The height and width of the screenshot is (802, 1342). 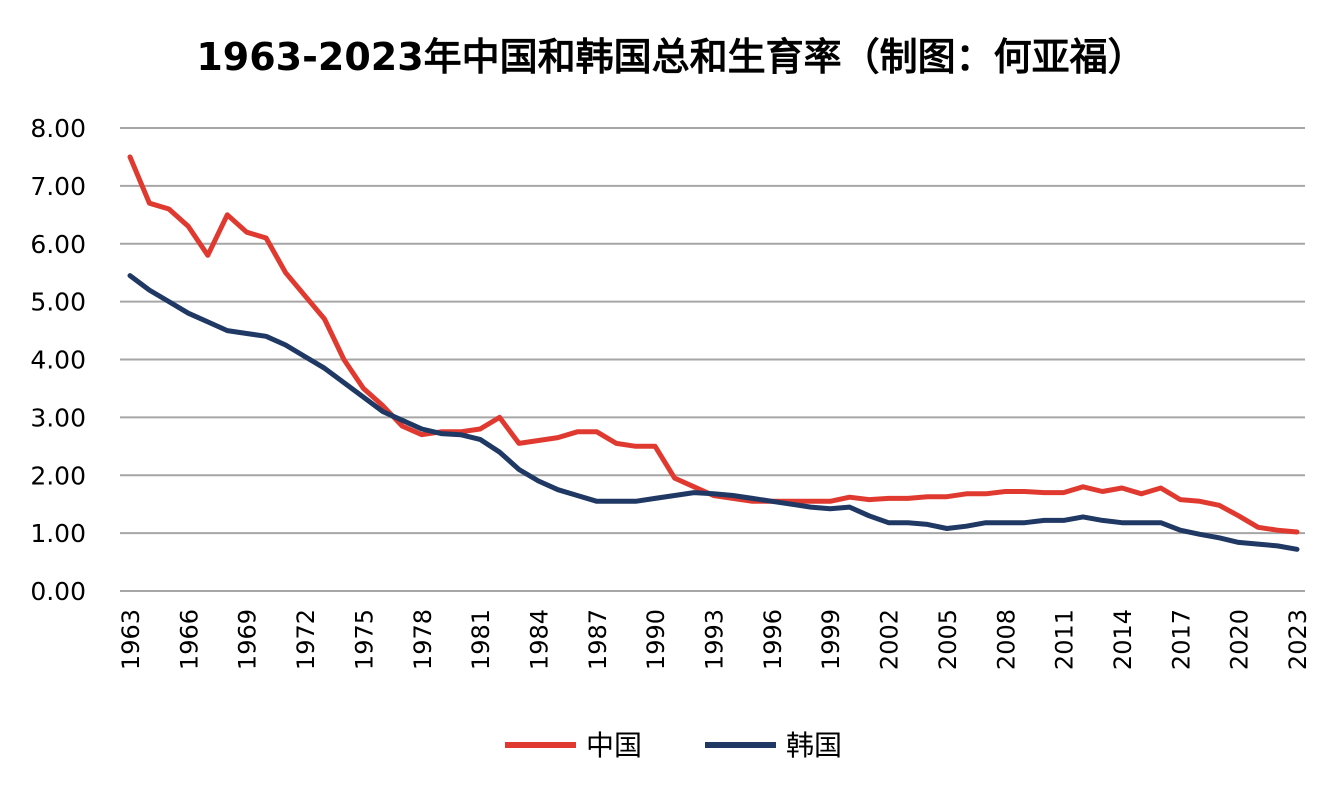 What do you see at coordinates (58, 591) in the screenshot?
I see `y-tick-label: 0.00` at bounding box center [58, 591].